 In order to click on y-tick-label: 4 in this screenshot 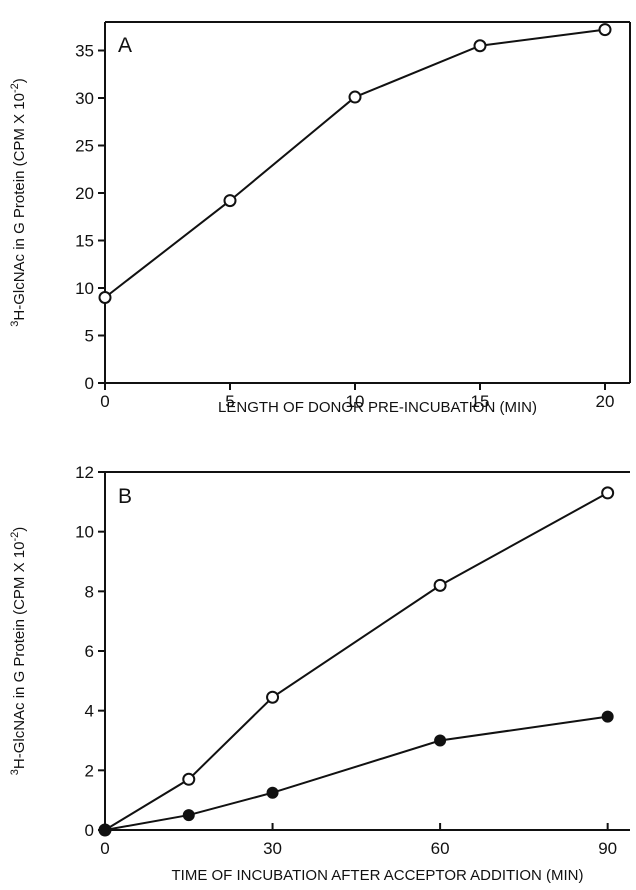, I will do `click(89, 711)`.